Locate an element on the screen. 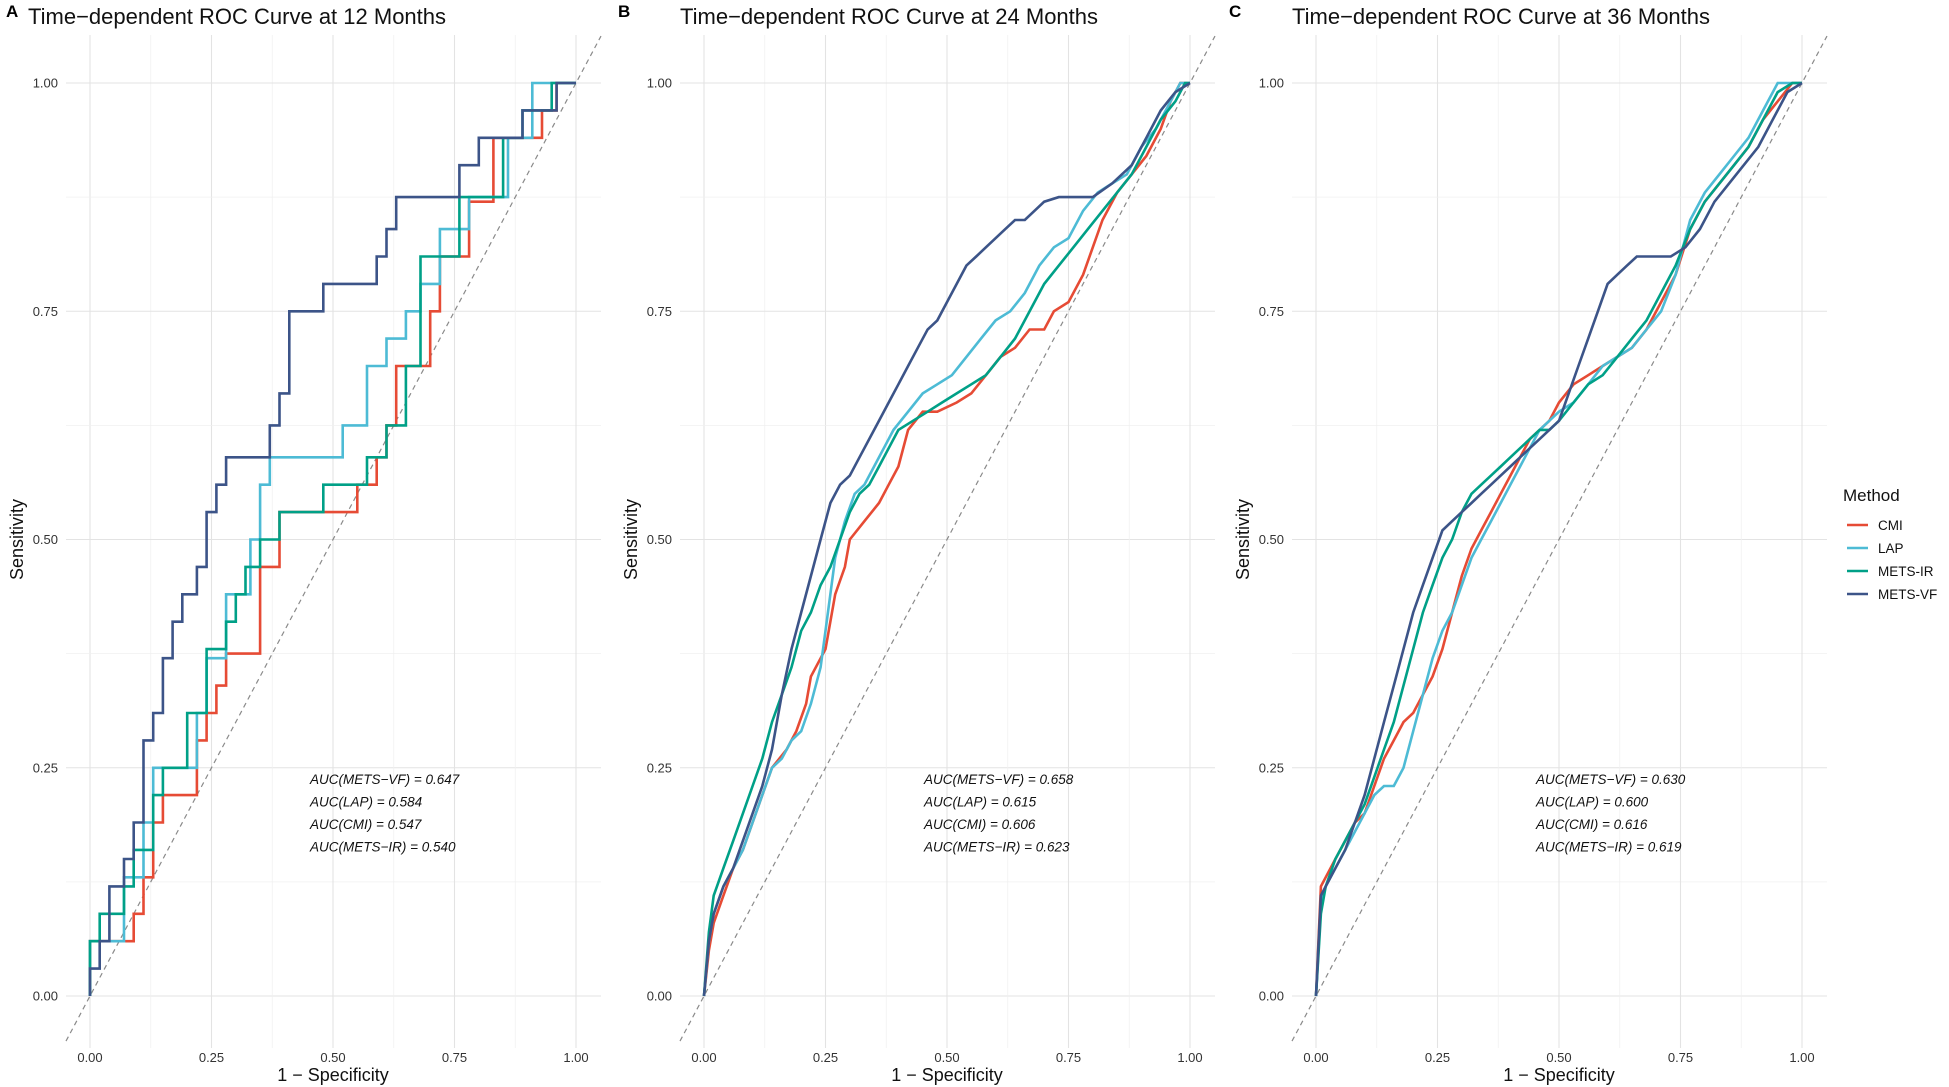 This screenshot has height=1087, width=1949. auc-label: AUC(CMI) = 0.616 is located at coordinates (1591, 824).